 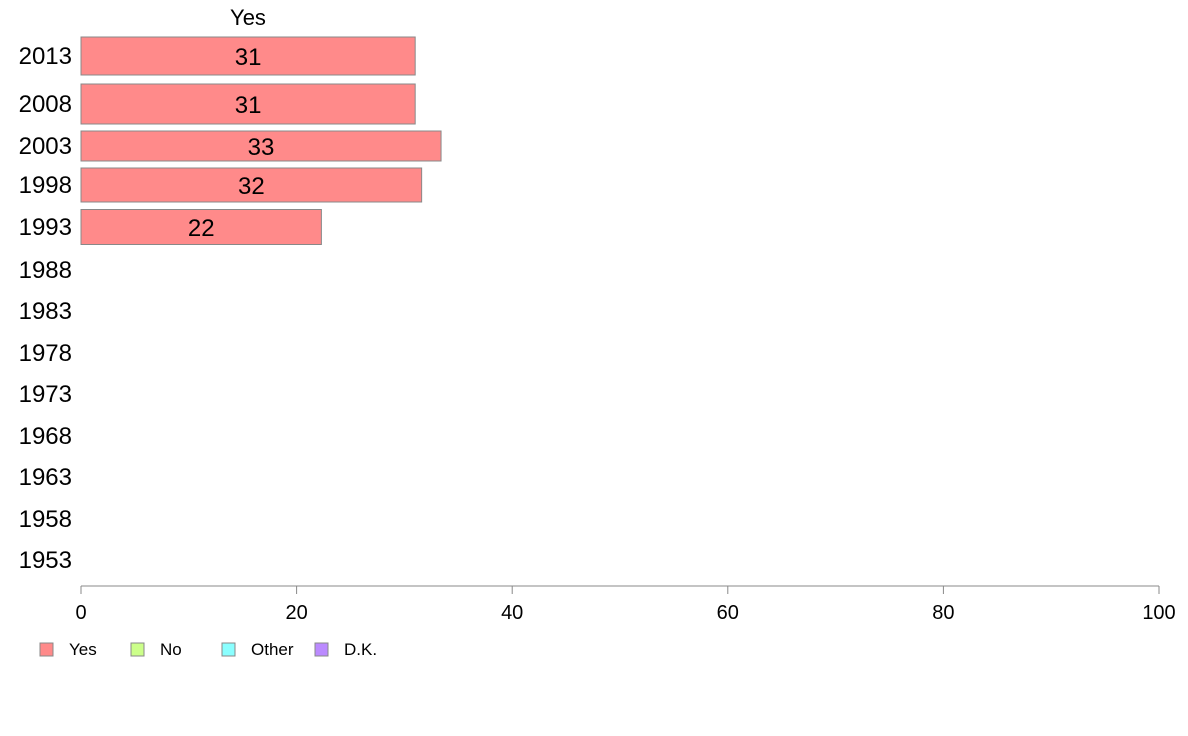 I want to click on data-label-1993: 22, so click(x=201, y=228).